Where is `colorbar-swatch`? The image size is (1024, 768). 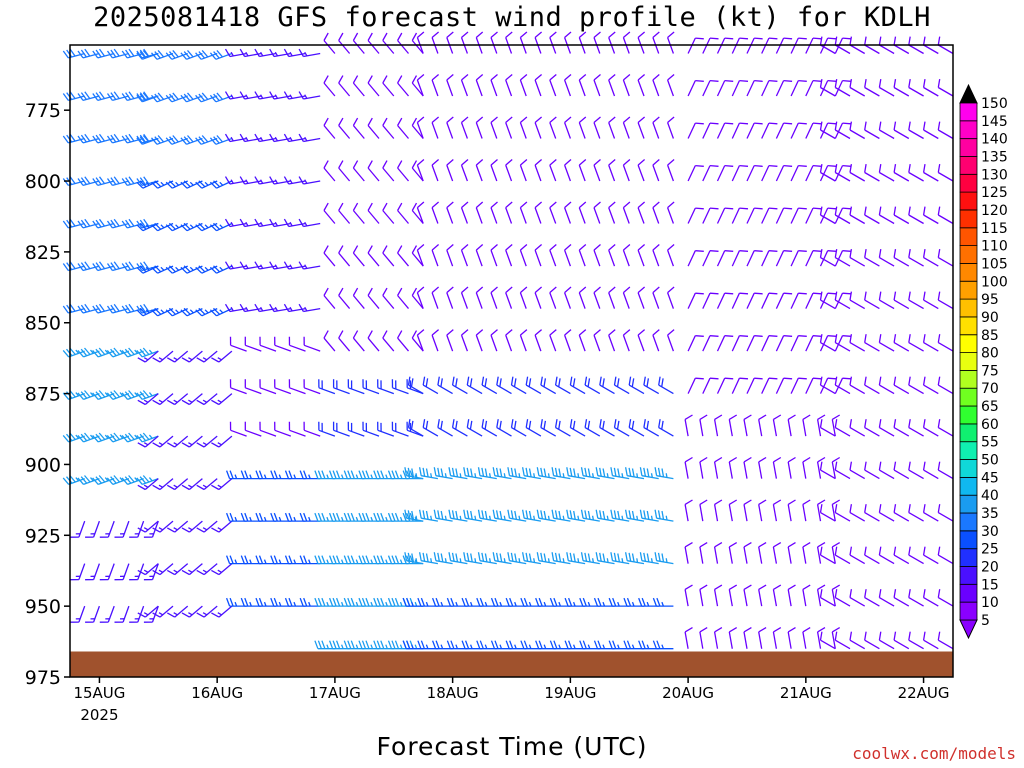
colorbar-swatch is located at coordinates (968, 237).